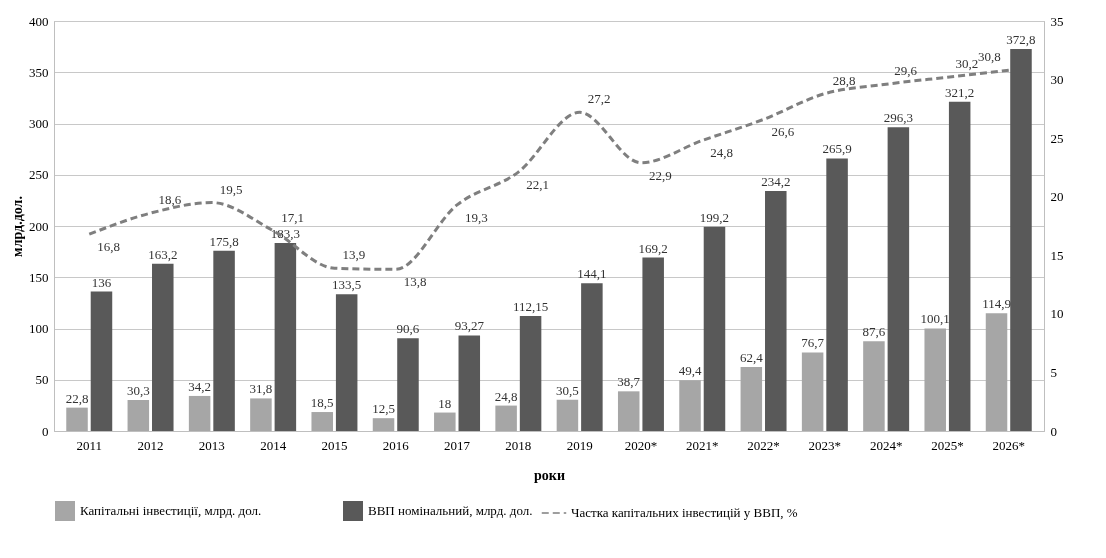 Image resolution: width=1106 pixels, height=558 pixels. I want to click on data-label: 18, so click(445, 403).